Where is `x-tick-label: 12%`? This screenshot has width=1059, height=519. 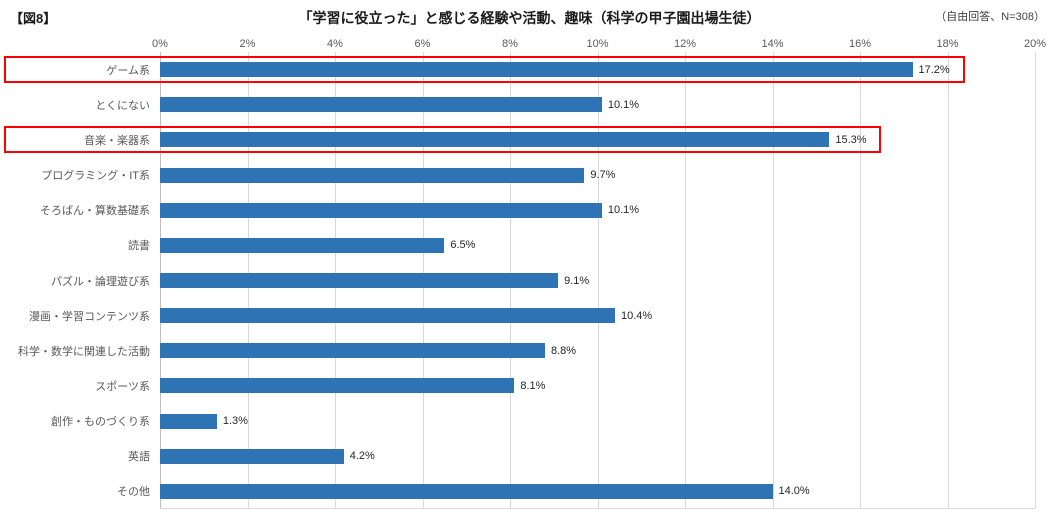 x-tick-label: 12% is located at coordinates (685, 44).